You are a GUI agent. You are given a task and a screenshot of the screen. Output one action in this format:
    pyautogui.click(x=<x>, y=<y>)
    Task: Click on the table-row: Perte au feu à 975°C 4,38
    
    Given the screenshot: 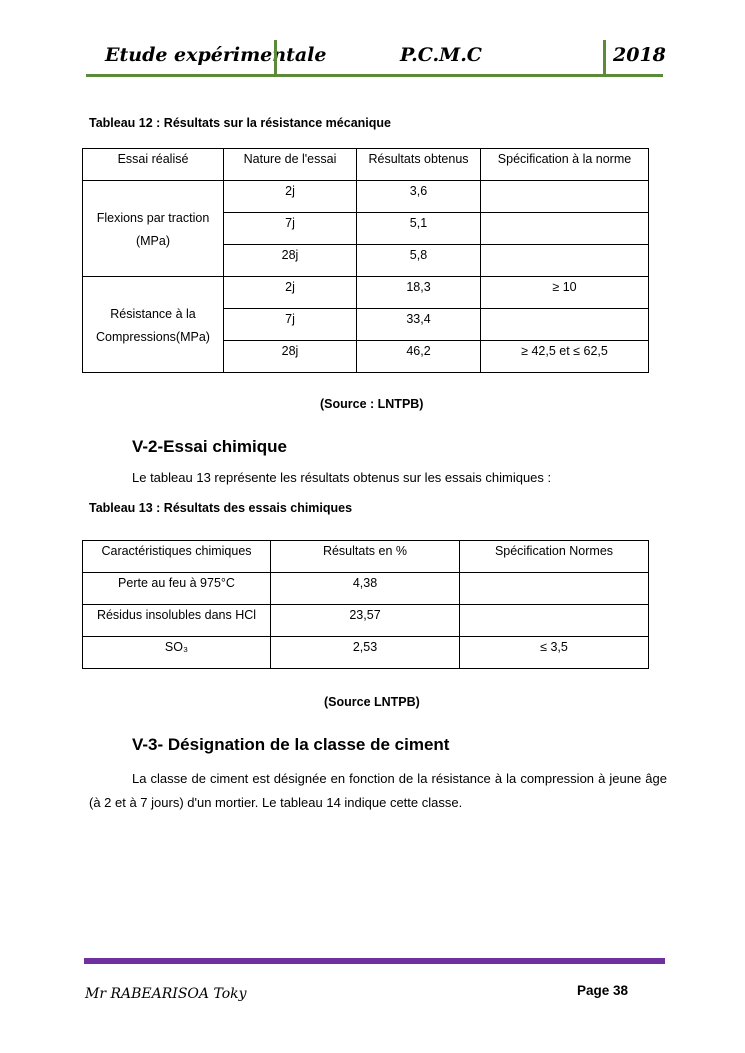 What is the action you would take?
    pyautogui.click(x=365, y=588)
    